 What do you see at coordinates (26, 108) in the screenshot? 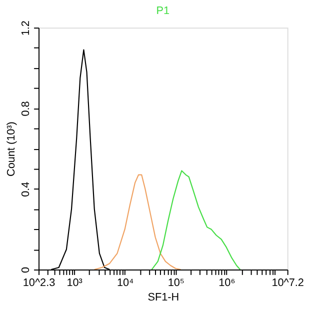
I see `y-tick-label: 0.8` at bounding box center [26, 108].